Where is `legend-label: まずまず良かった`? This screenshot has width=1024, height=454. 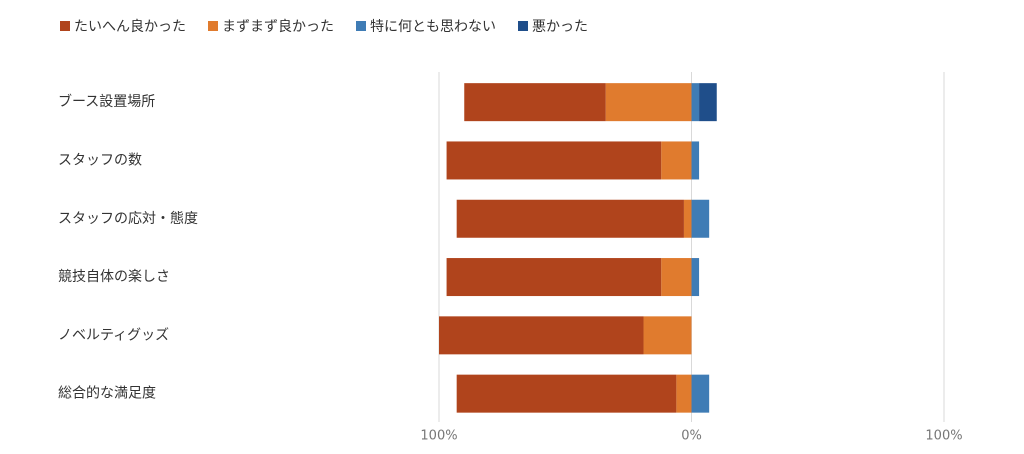 legend-label: まずまず良かった is located at coordinates (278, 27).